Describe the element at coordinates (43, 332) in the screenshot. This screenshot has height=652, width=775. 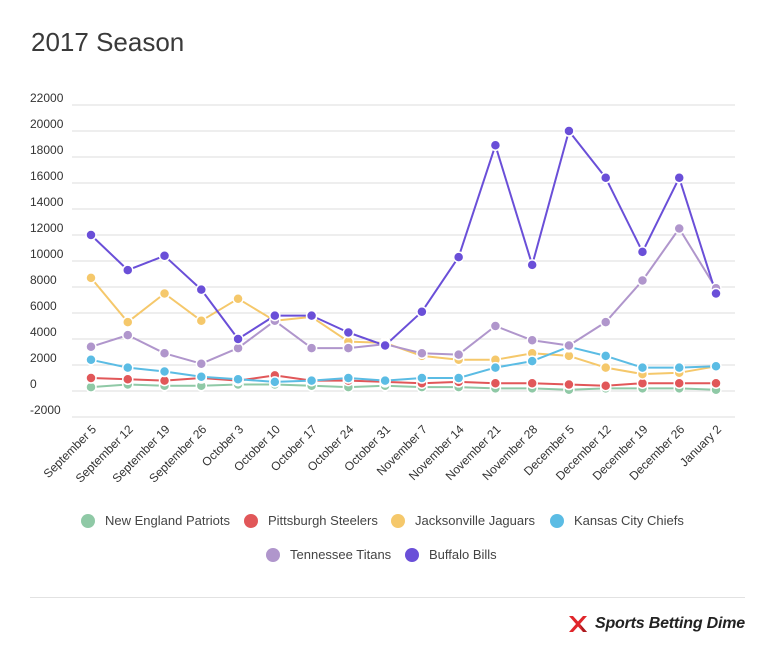
I see `y-tick-label: 4000` at that location.